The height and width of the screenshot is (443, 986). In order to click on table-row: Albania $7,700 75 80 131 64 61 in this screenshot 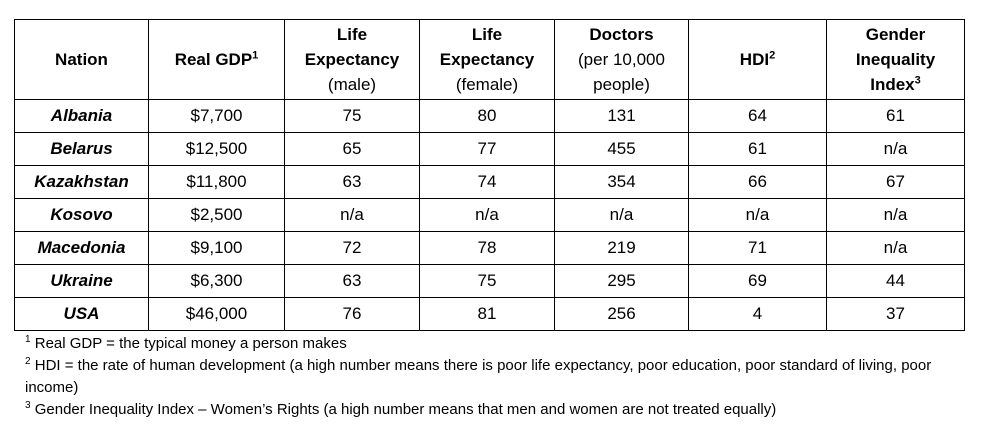, I will do `click(489, 116)`.